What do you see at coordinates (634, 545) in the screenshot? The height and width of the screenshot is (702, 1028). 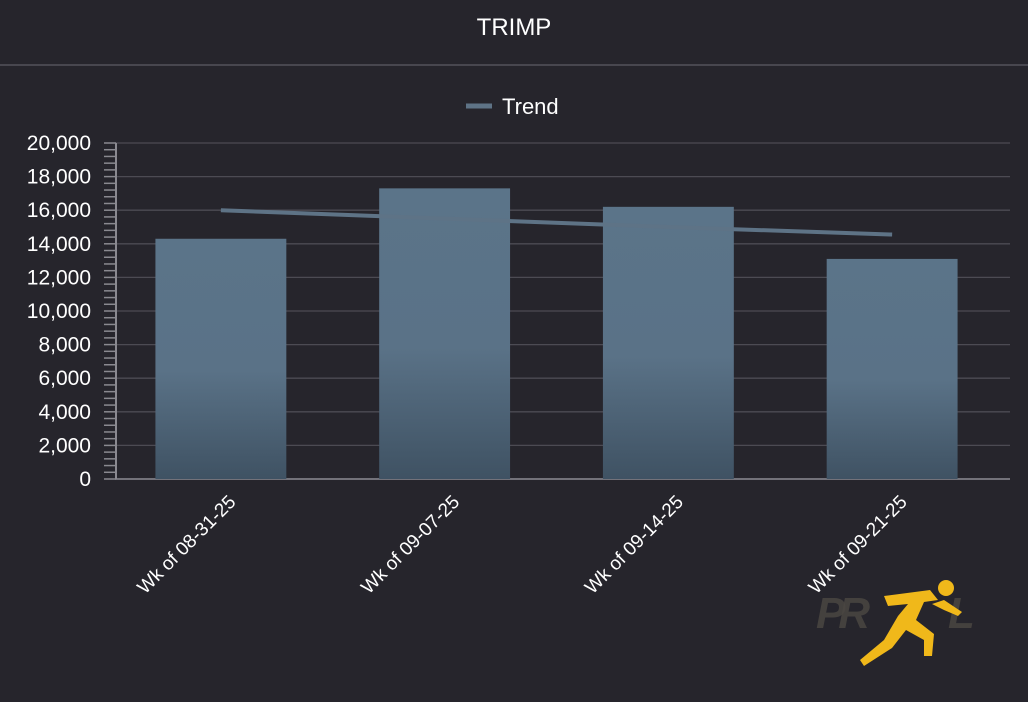 I see `x-tick-label: Wk of 09-14-25` at bounding box center [634, 545].